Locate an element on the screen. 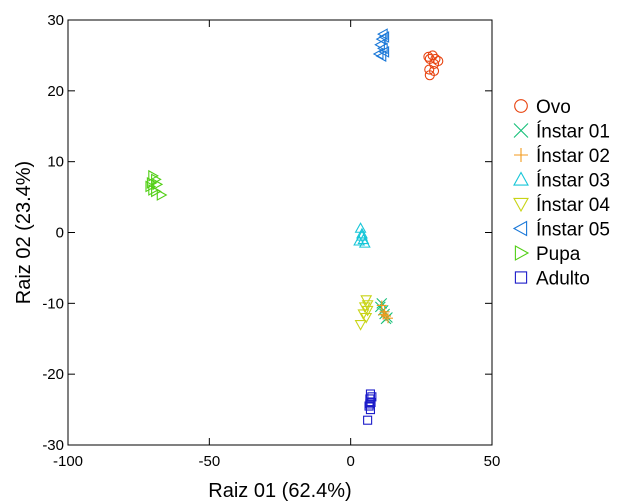  legend-label: Ovo is located at coordinates (553, 107).